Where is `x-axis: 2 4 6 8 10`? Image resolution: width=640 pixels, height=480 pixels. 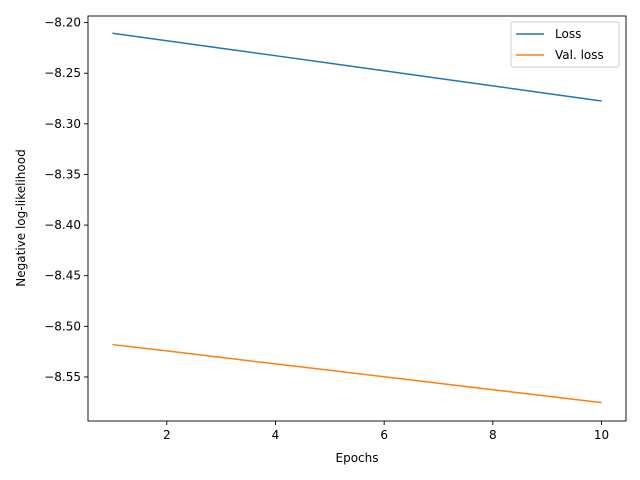
x-axis: 2 4 6 8 10 is located at coordinates (386, 431).